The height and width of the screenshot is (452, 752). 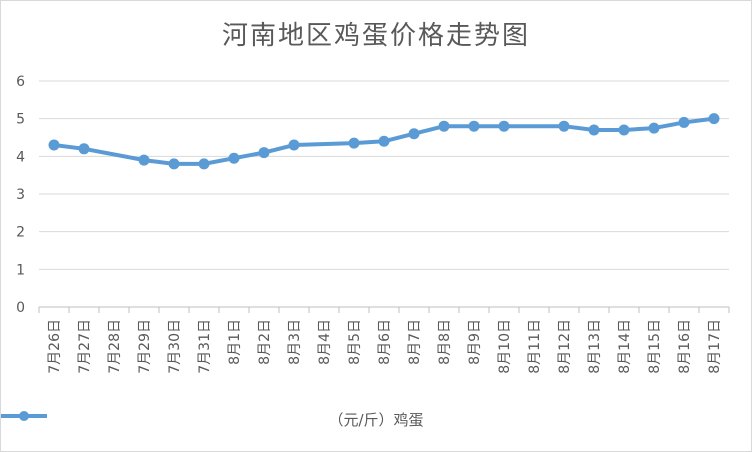 I want to click on x-tick-label: 8月16日, so click(x=685, y=346).